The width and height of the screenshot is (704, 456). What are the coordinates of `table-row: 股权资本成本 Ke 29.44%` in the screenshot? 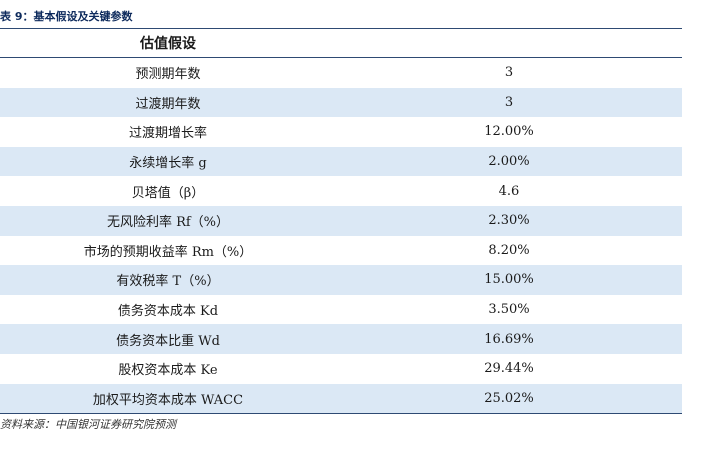 It's located at (341, 369).